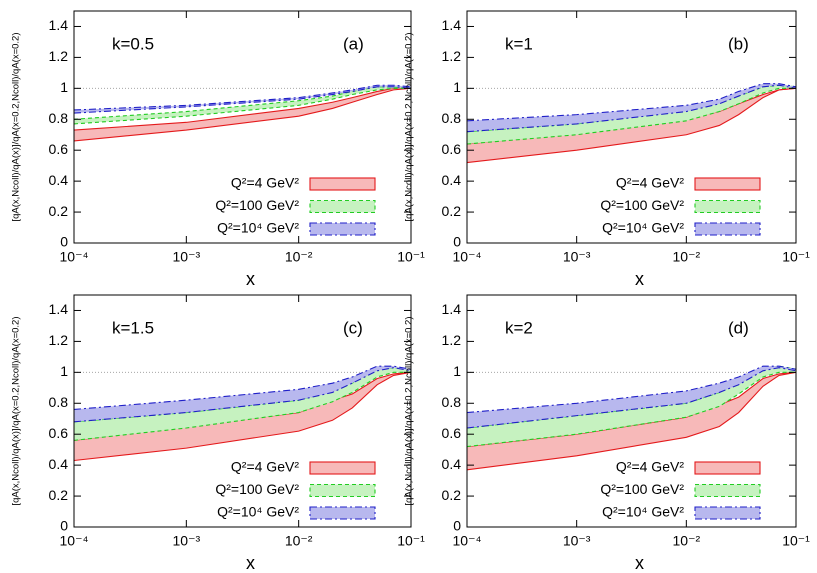 This screenshot has width=817, height=573. What do you see at coordinates (353, 327) in the screenshot?
I see `panel-tag: (c)` at bounding box center [353, 327].